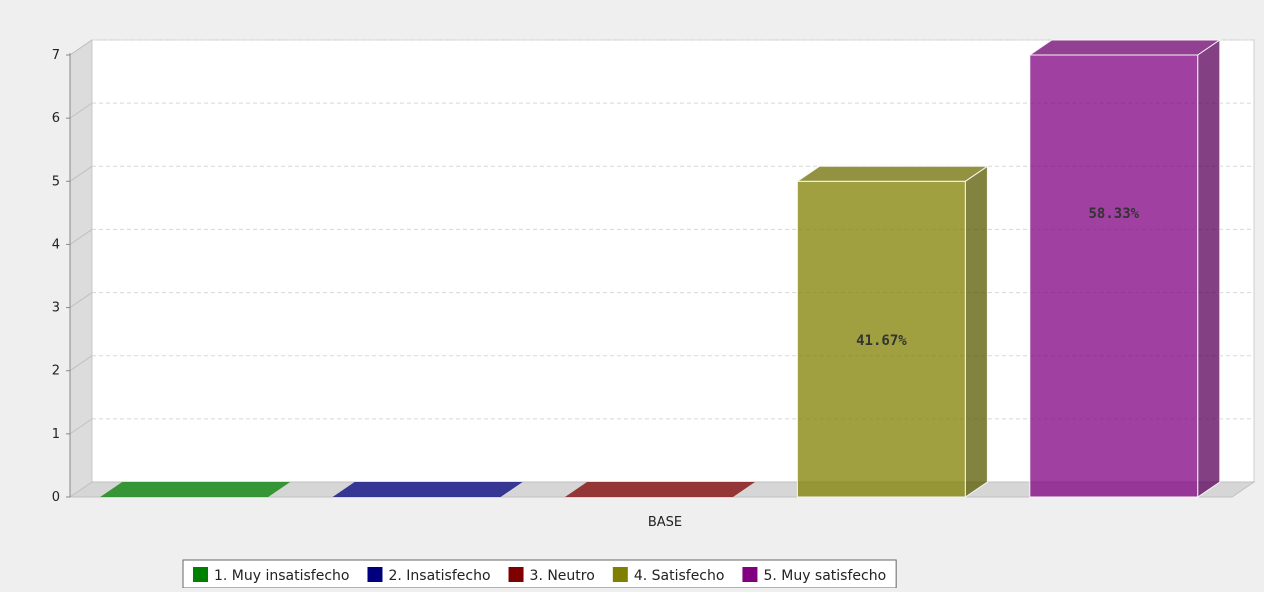  I want to click on legend-item: 2. Insatisfecho, so click(429, 575).